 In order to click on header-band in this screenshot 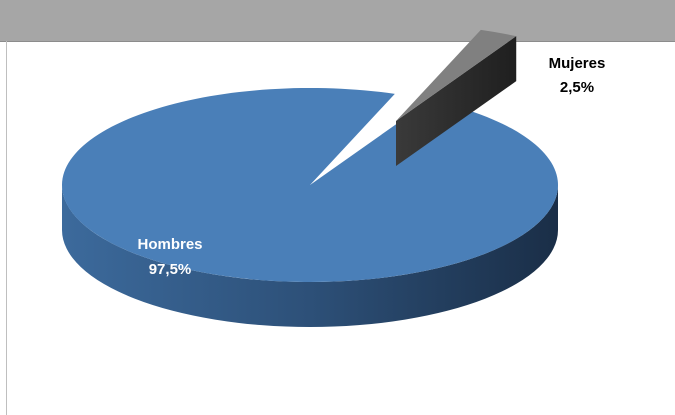, I will do `click(337, 21)`.